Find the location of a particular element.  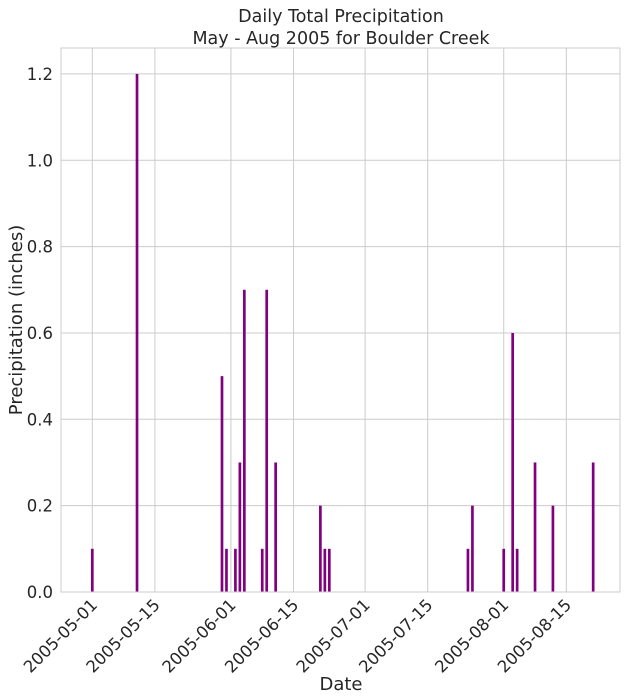

y-tick-label: 0.2 is located at coordinates (40, 506).